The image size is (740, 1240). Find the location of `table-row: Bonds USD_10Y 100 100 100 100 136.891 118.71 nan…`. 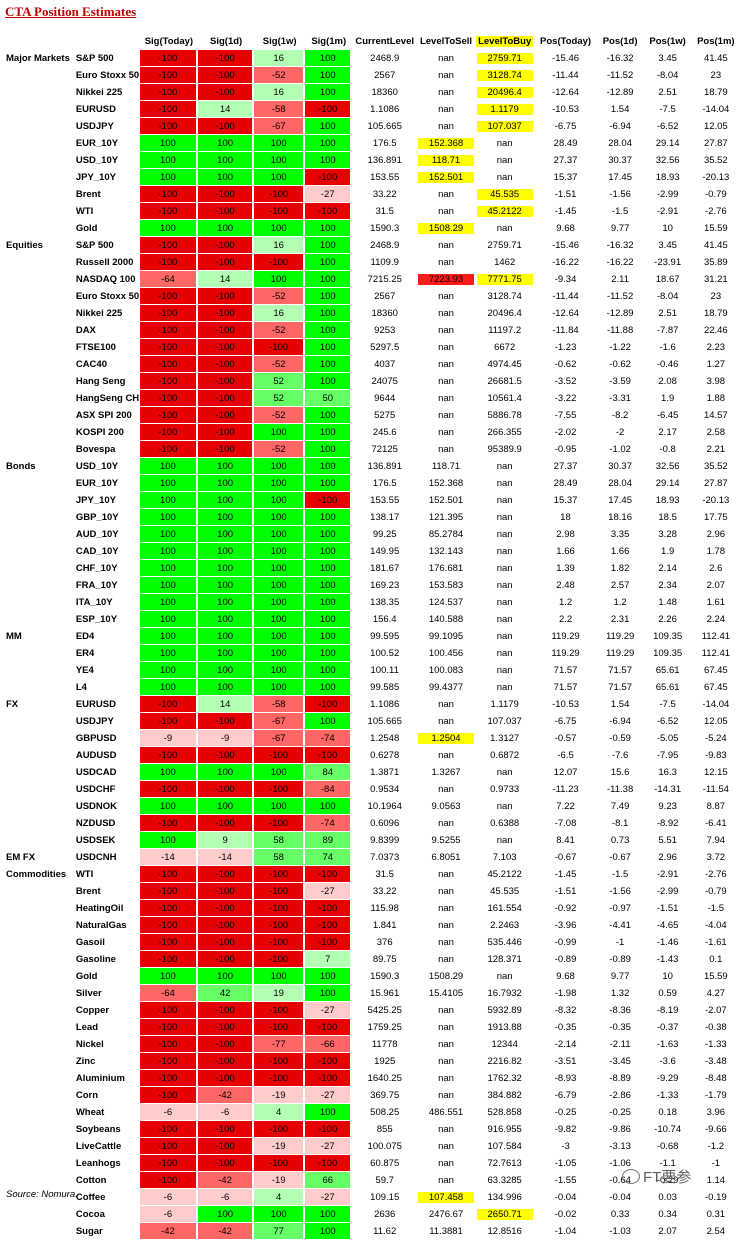

table-row: Bonds USD_10Y 100 100 100 100 136.891 118.71 nan… is located at coordinates (370, 466).